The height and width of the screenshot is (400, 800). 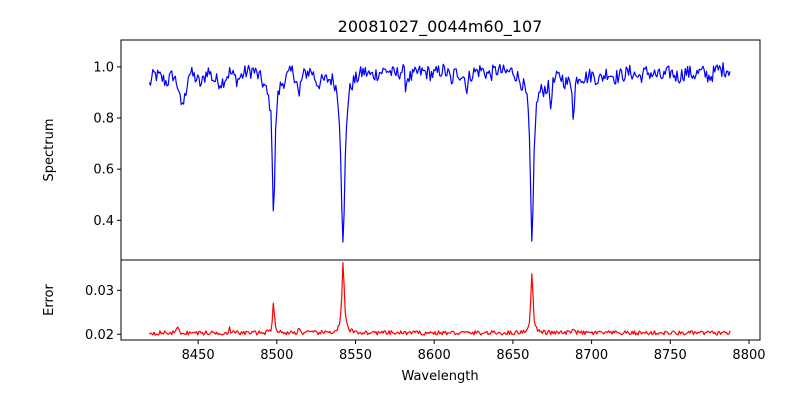 What do you see at coordinates (512, 355) in the screenshot?
I see `xtick-label: 8650` at bounding box center [512, 355].